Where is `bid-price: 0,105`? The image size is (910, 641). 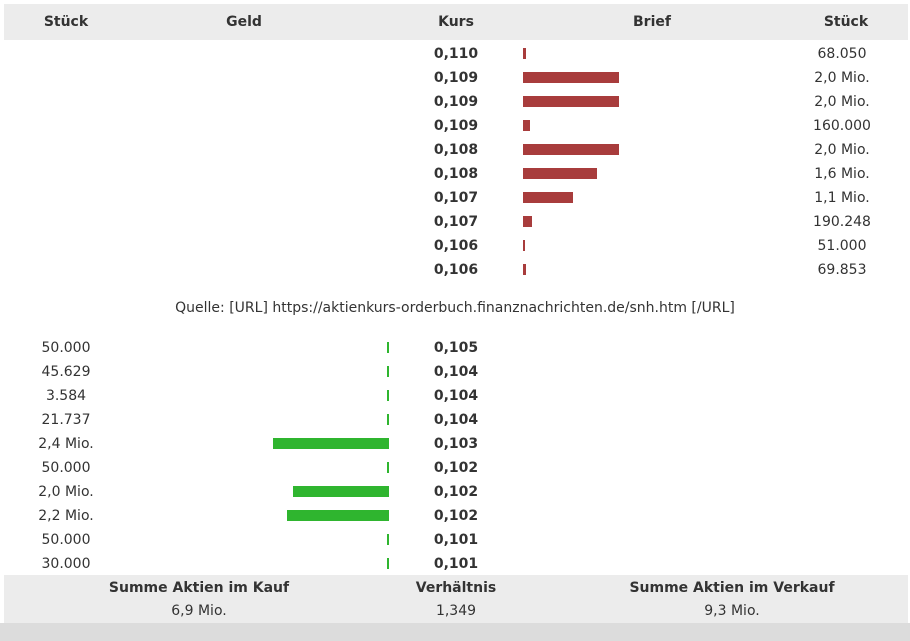
bid-price: 0,105 is located at coordinates (456, 348).